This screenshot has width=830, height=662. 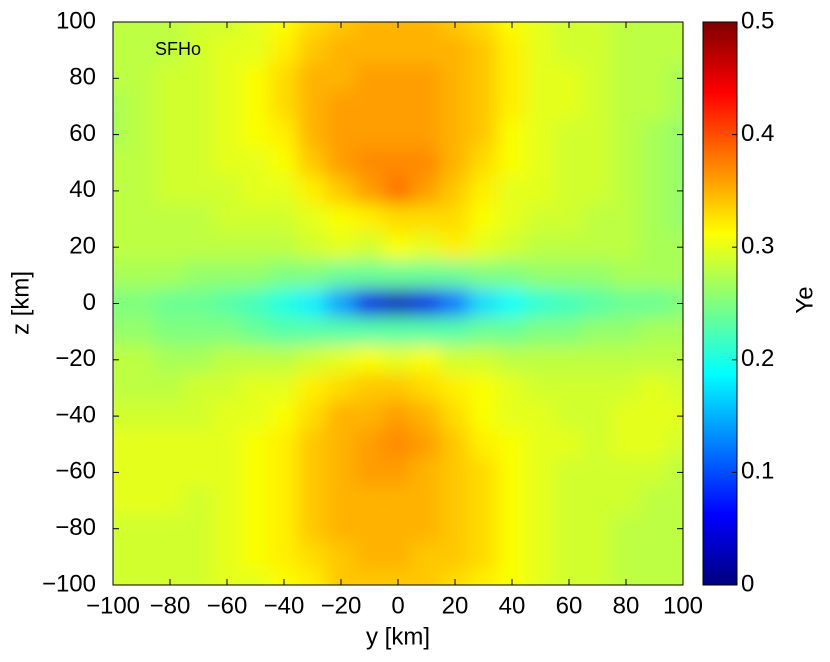 I want to click on colorbar-tick-label: 0.3, so click(x=757, y=246).